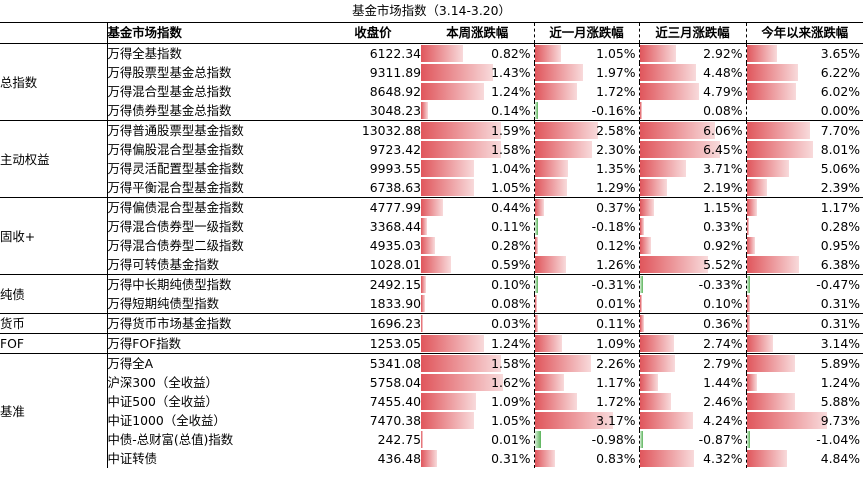  I want to click on change-value: 0.83%, so click(616, 458).